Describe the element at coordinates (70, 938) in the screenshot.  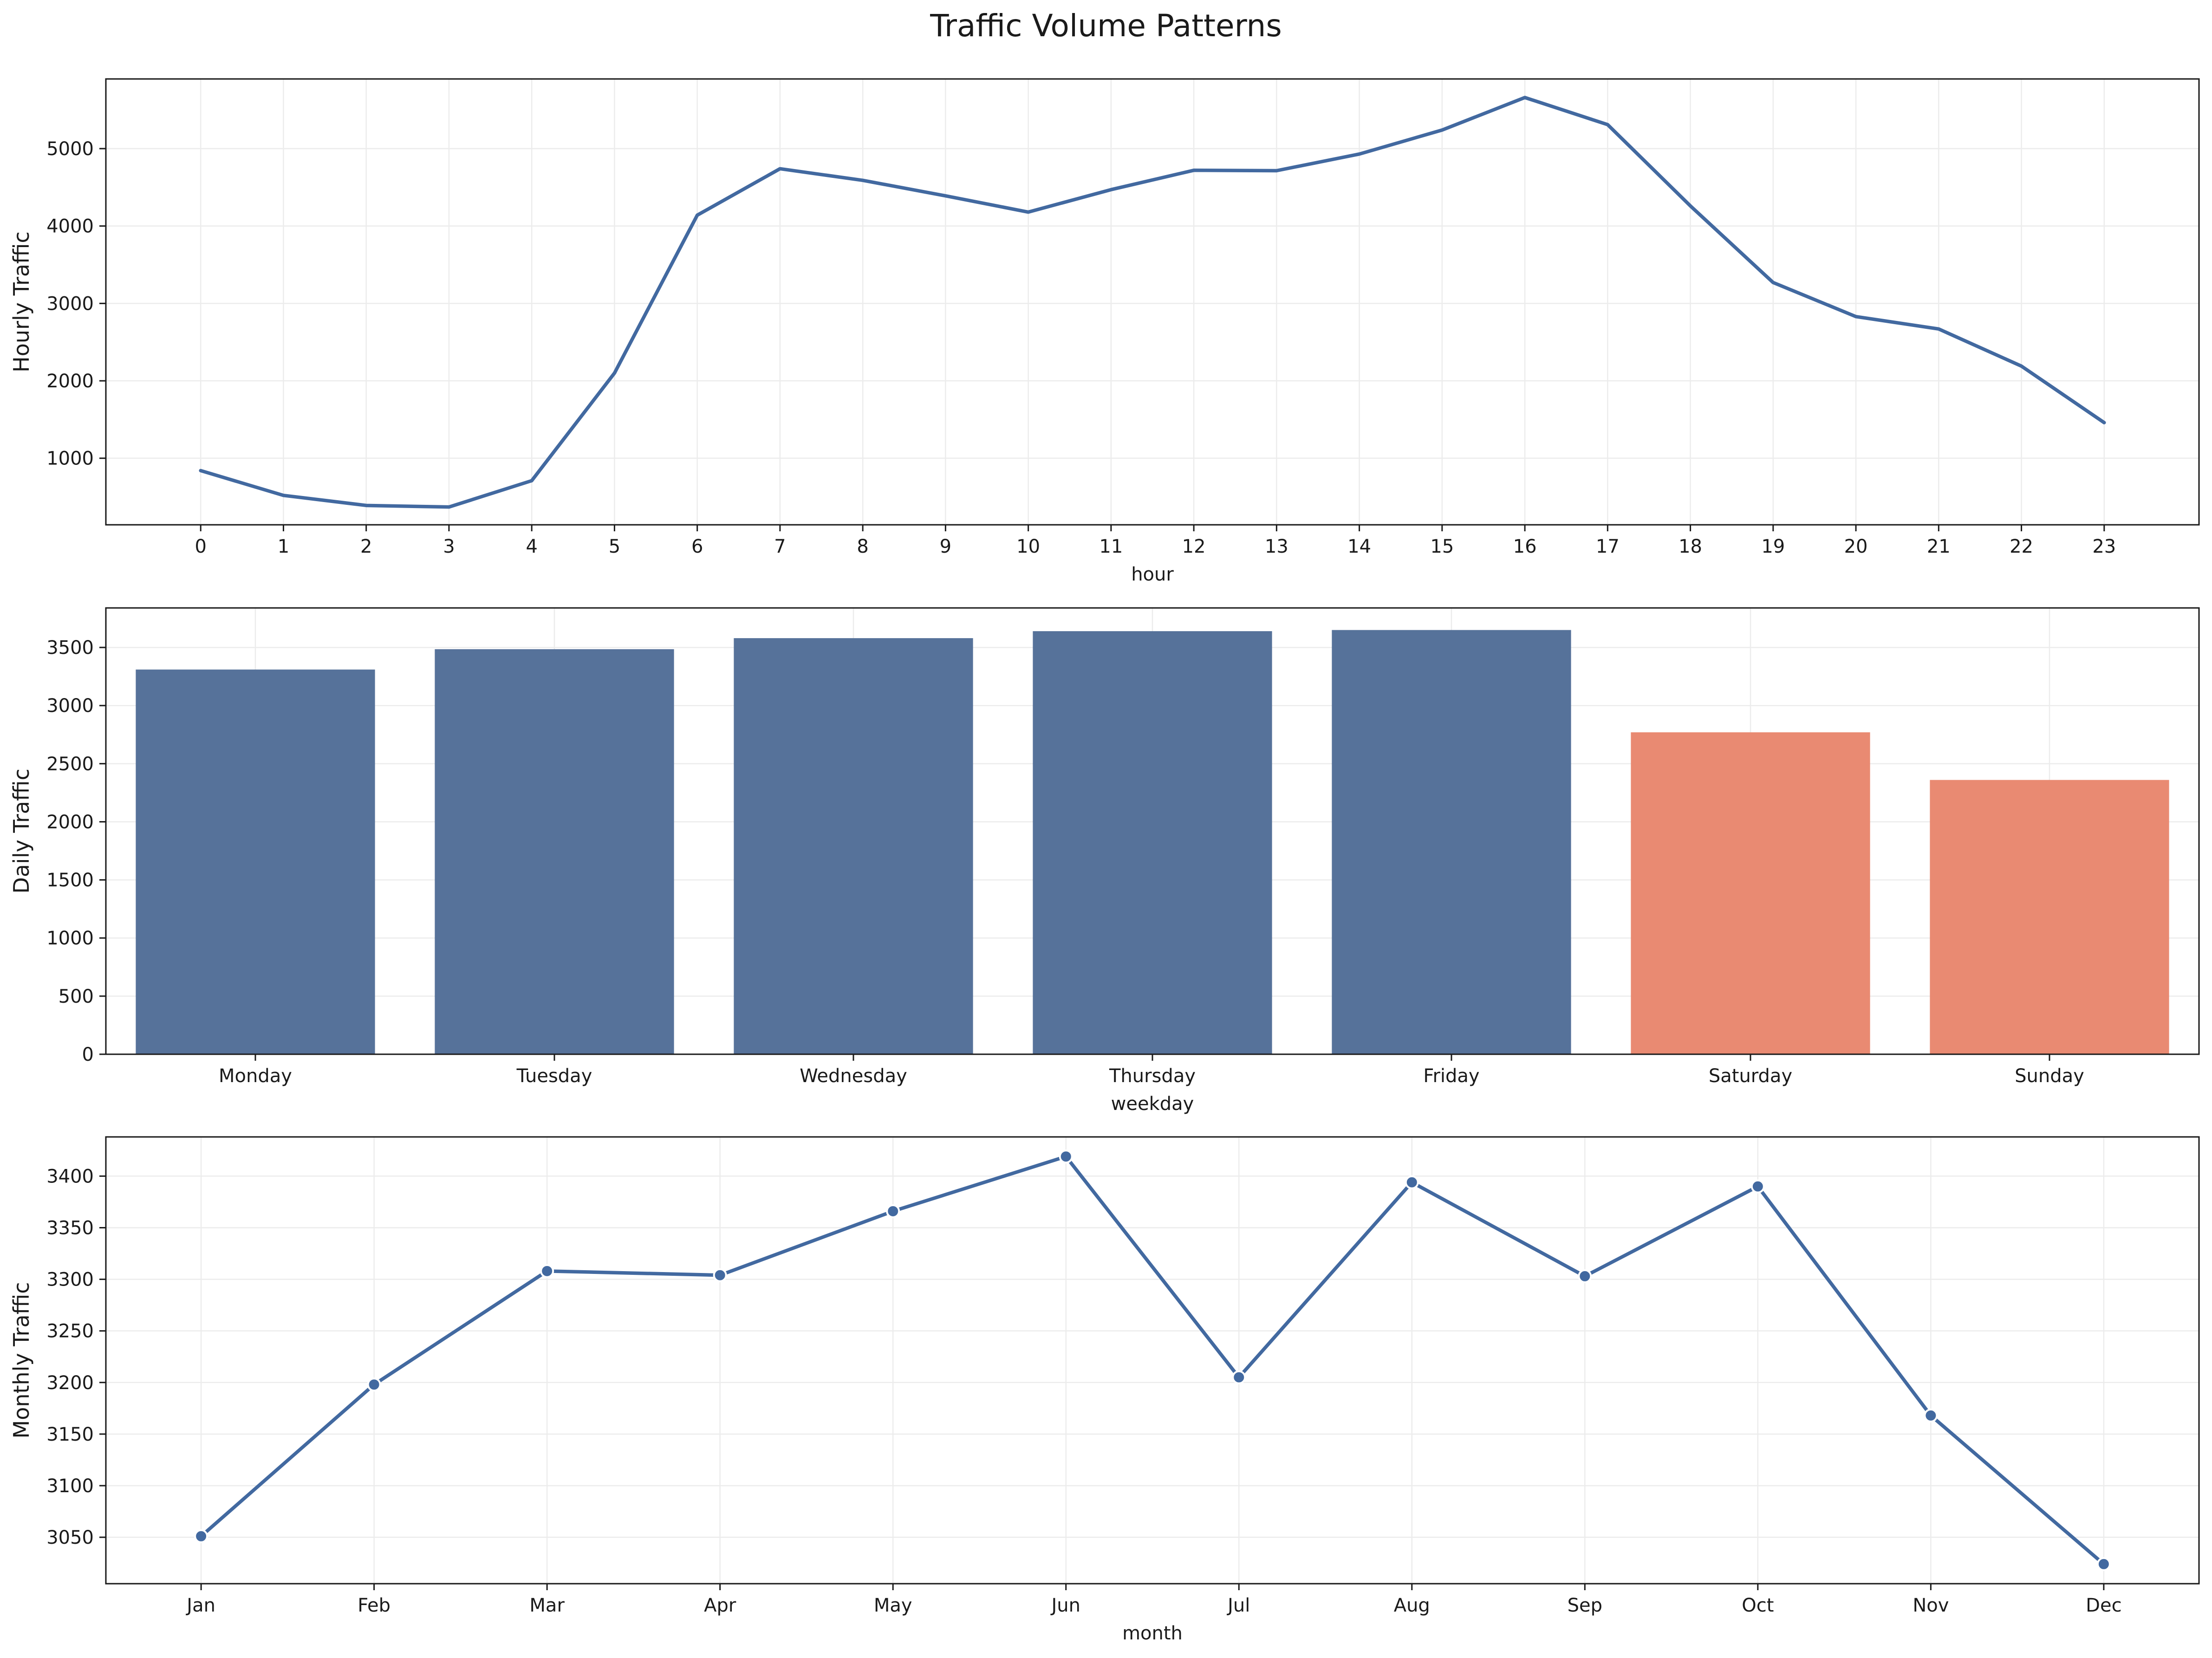
I see `daily-y-tick-label: 1000` at that location.